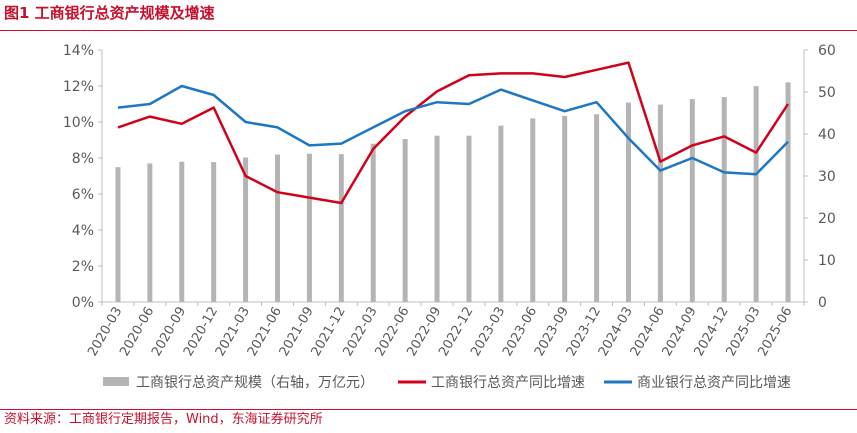 The height and width of the screenshot is (433, 857). Describe the element at coordinates (78, 87) in the screenshot. I see `left-axis-tick-label: 12%` at that location.